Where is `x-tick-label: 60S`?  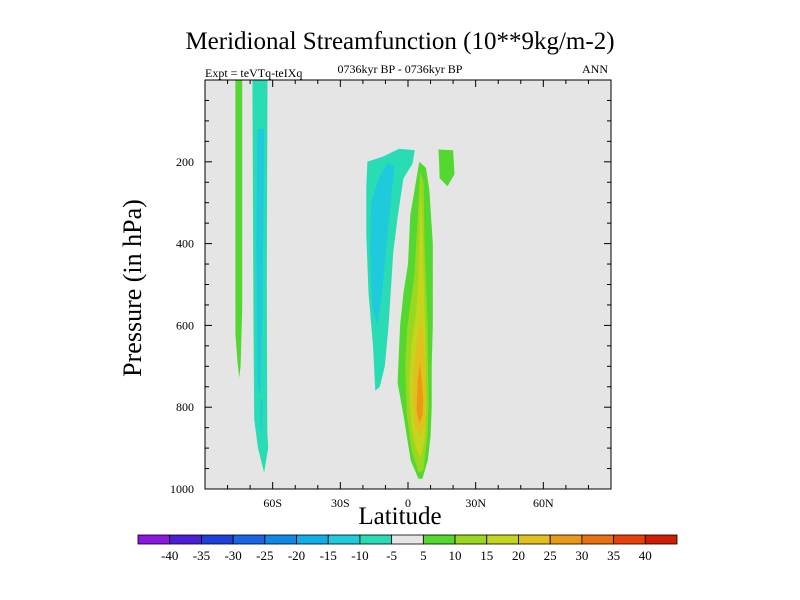 x-tick-label: 60S is located at coordinates (272, 503).